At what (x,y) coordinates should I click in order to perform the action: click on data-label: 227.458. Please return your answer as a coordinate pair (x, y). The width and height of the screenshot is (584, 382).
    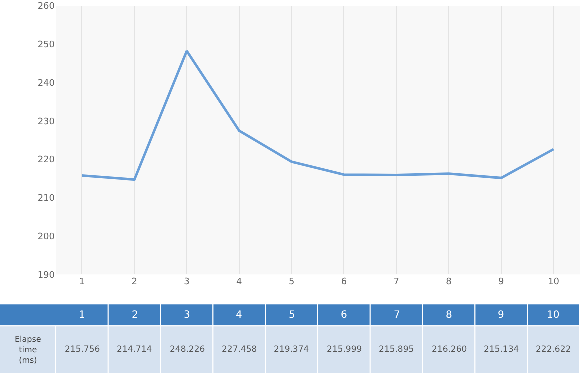
    Looking at the image, I should click on (240, 350).